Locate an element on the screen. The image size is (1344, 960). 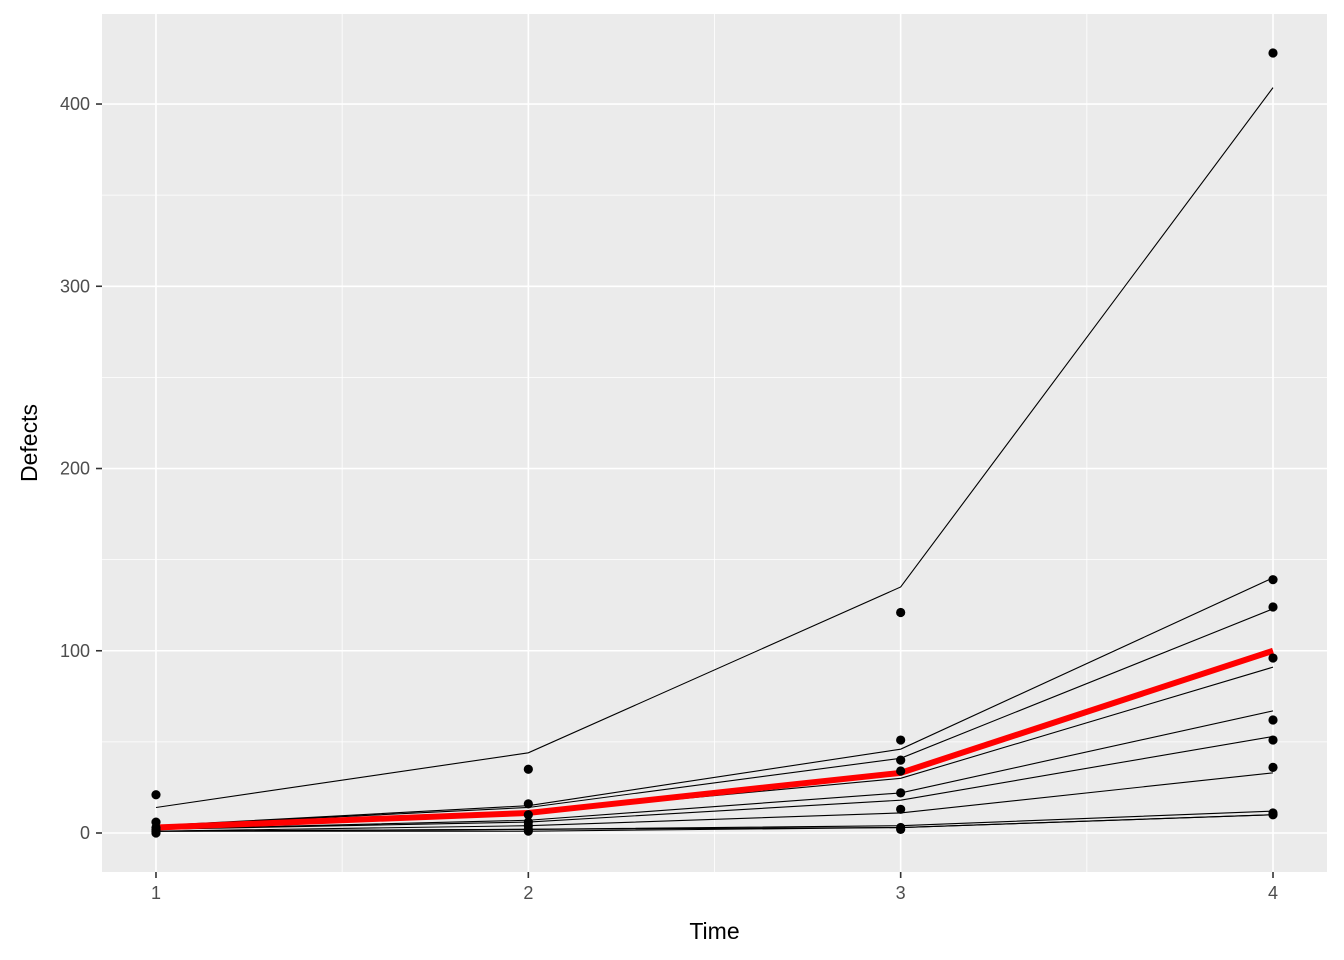
y-axis-title: Defects is located at coordinates (29, 443).